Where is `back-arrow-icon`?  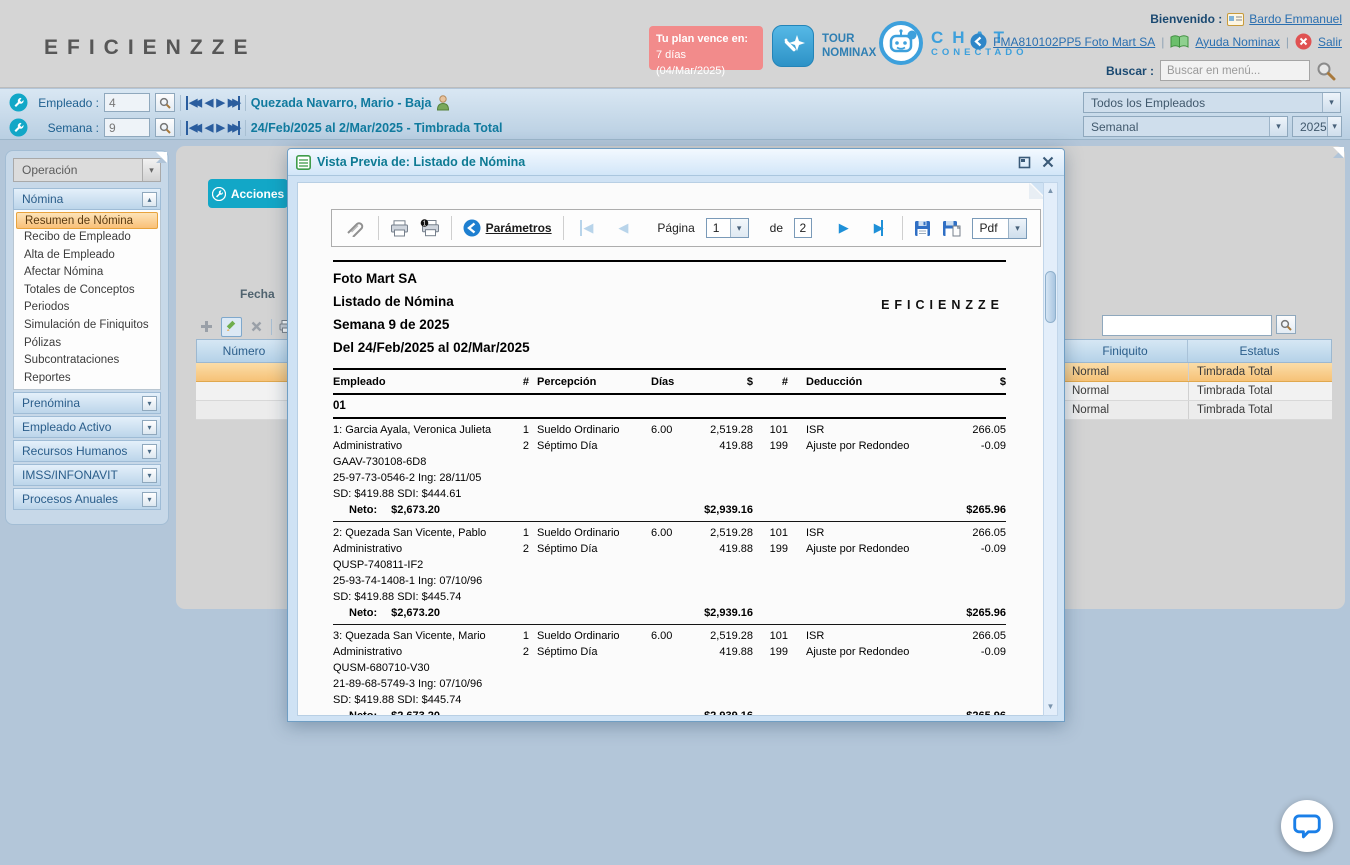
back-arrow-icon is located at coordinates (978, 41).